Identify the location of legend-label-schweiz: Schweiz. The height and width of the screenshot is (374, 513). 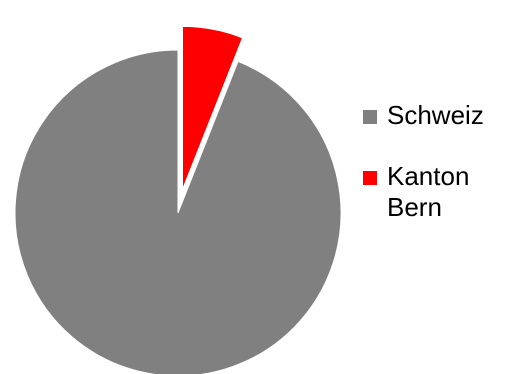
(435, 115).